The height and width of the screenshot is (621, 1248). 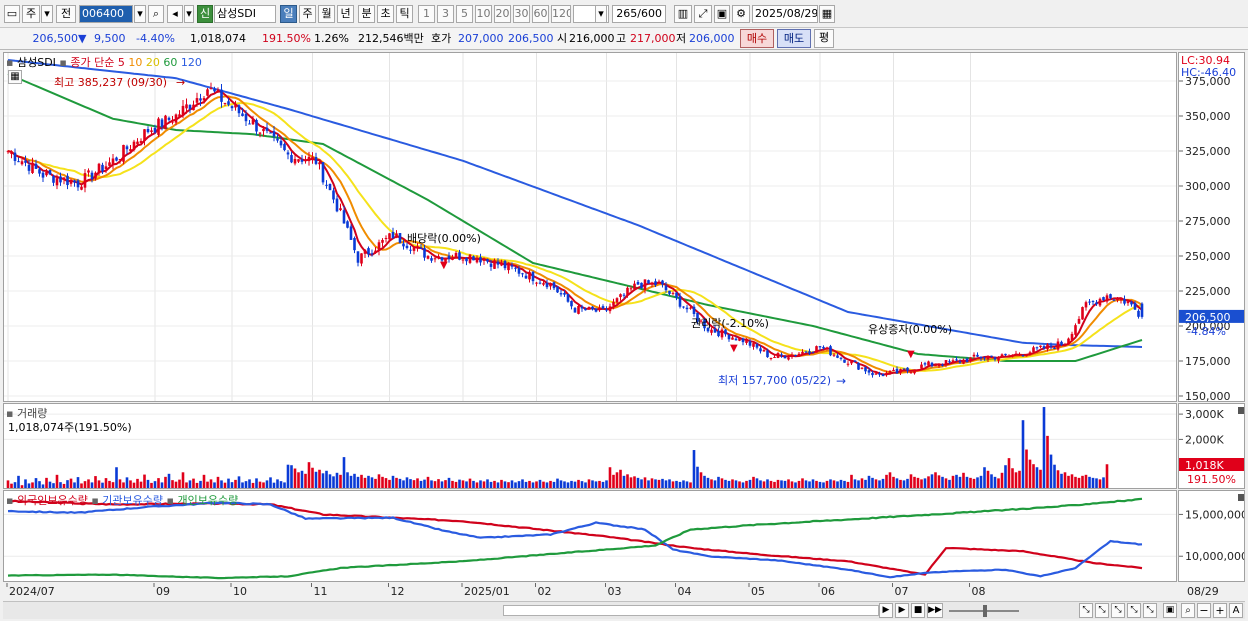 What do you see at coordinates (540, 14) in the screenshot?
I see `interval-60: 60` at bounding box center [540, 14].